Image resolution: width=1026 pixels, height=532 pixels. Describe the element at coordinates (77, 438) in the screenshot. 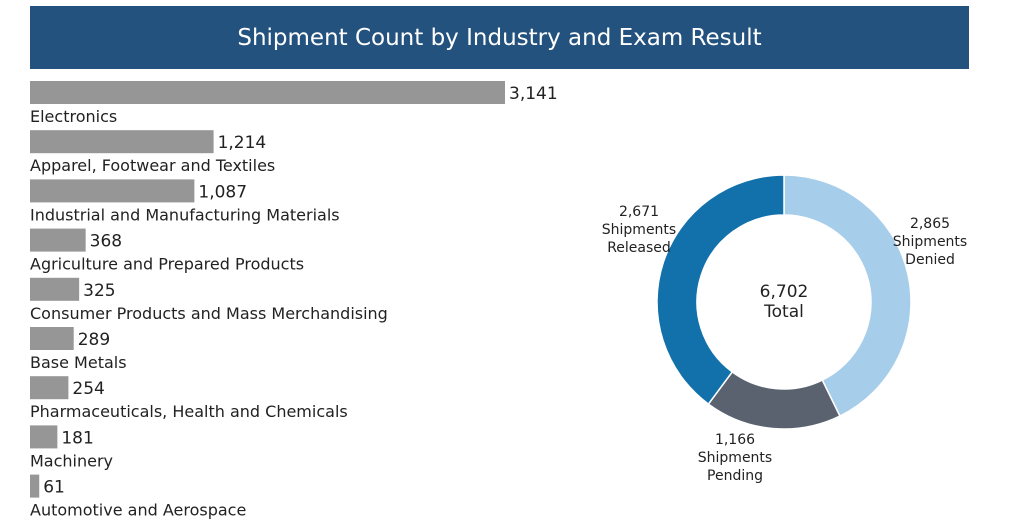

I see `bar-value-label: 181` at that location.